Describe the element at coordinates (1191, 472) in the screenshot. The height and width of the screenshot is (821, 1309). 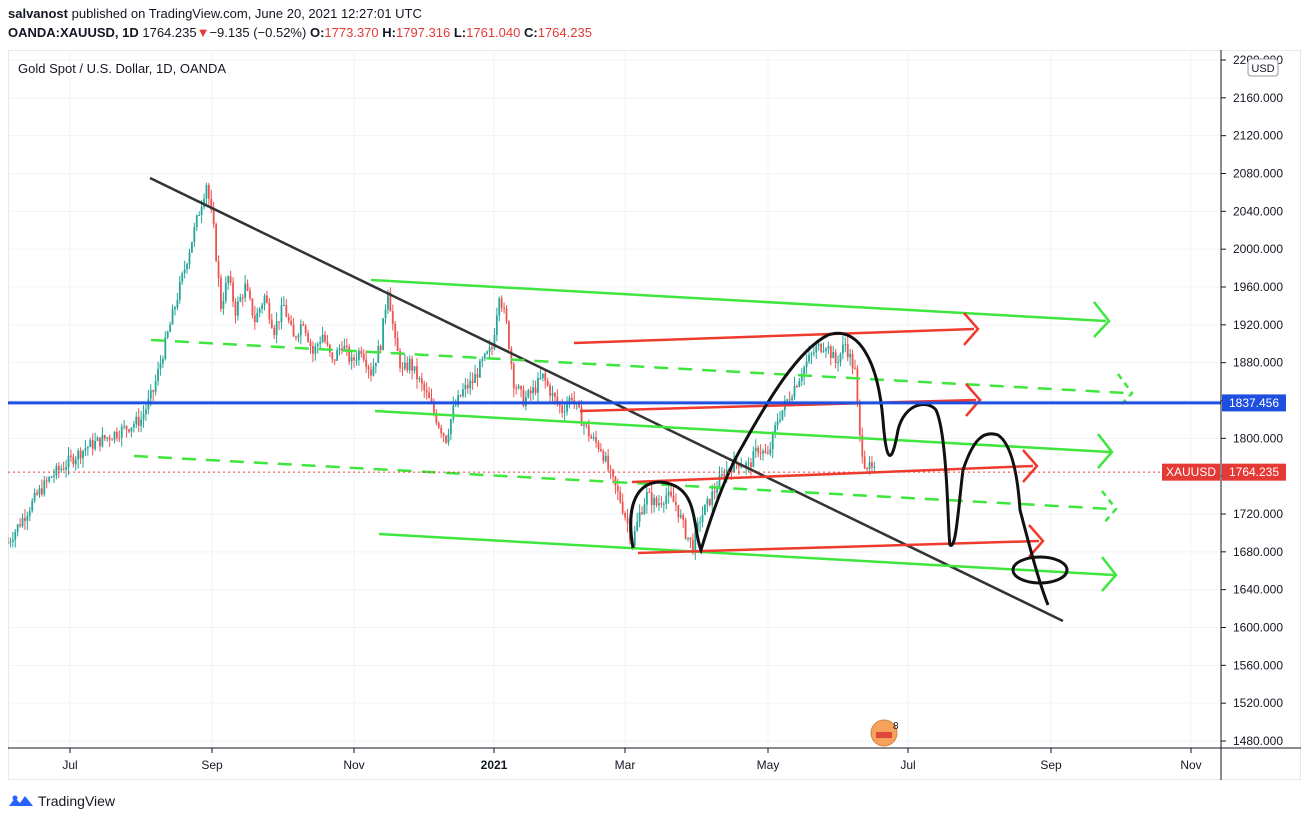
I see `symbol-tag` at that location.